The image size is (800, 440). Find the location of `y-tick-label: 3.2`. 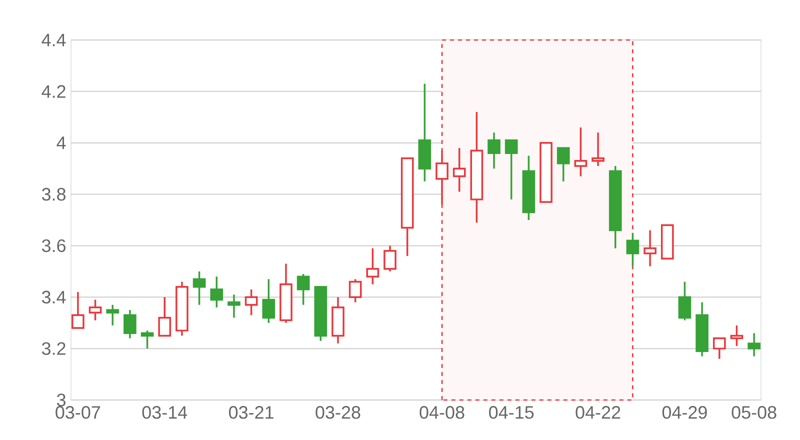

y-tick-label: 3.2 is located at coordinates (54, 348).